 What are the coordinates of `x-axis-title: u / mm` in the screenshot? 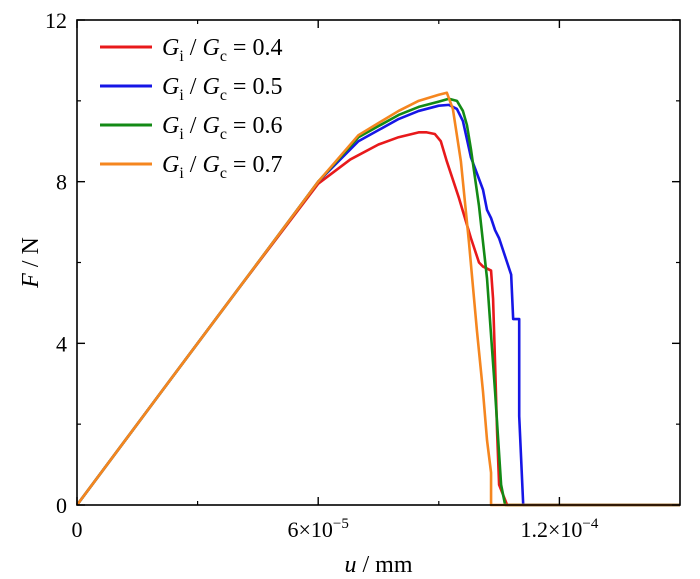 It's located at (378, 565).